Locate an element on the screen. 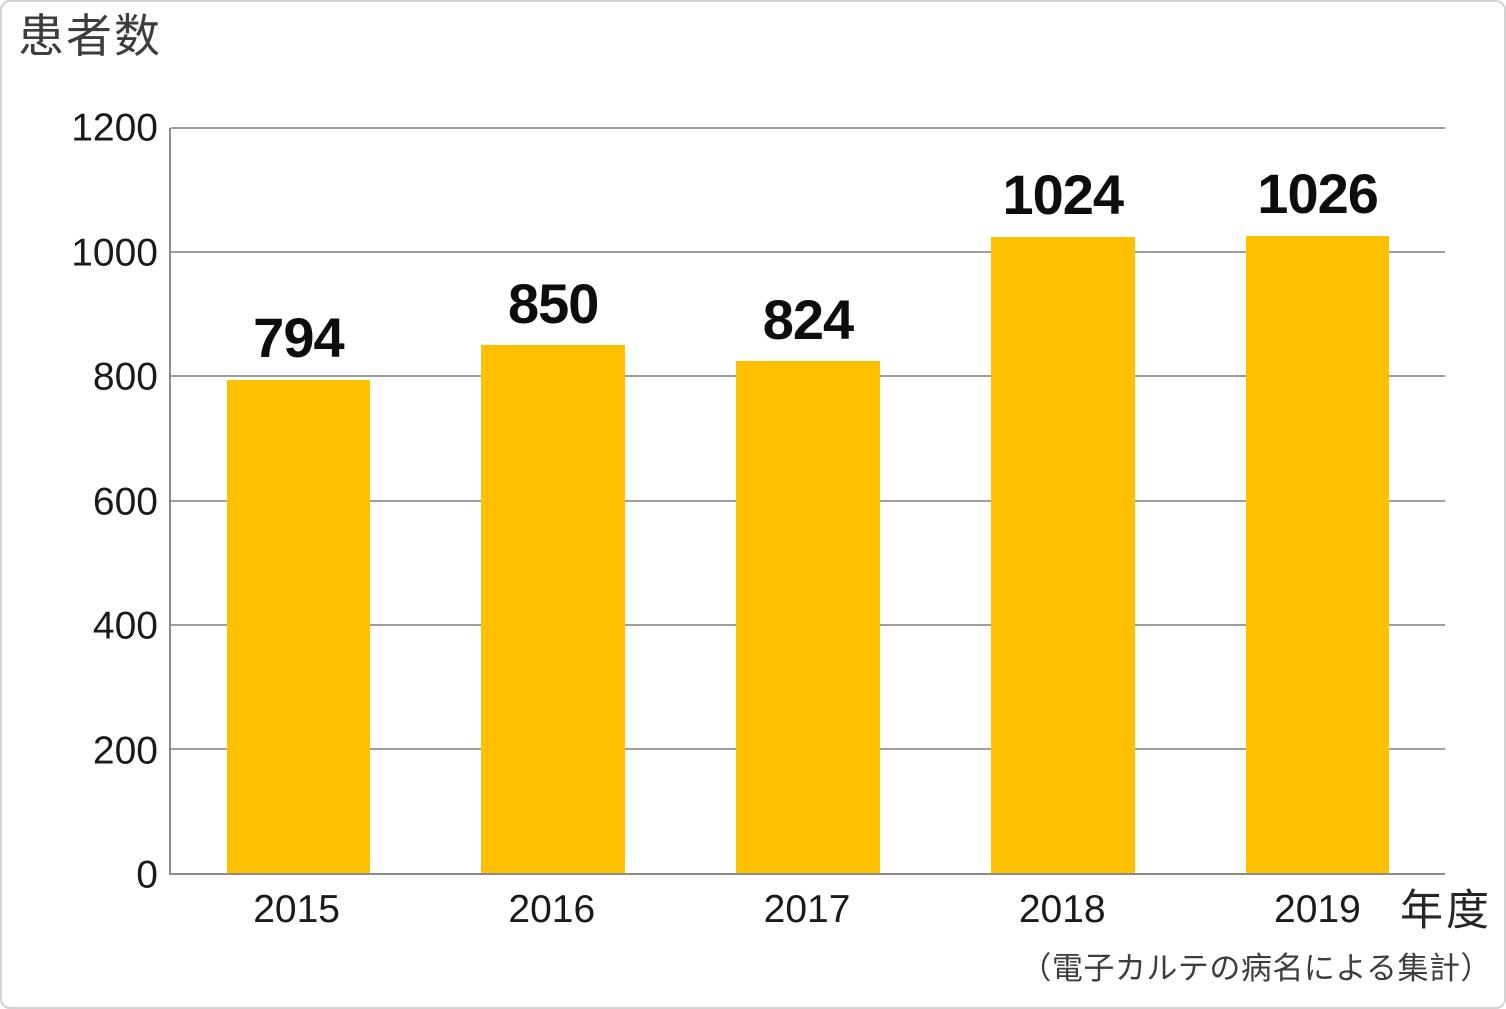  y-tick-label: 600 is located at coordinates (125, 501).